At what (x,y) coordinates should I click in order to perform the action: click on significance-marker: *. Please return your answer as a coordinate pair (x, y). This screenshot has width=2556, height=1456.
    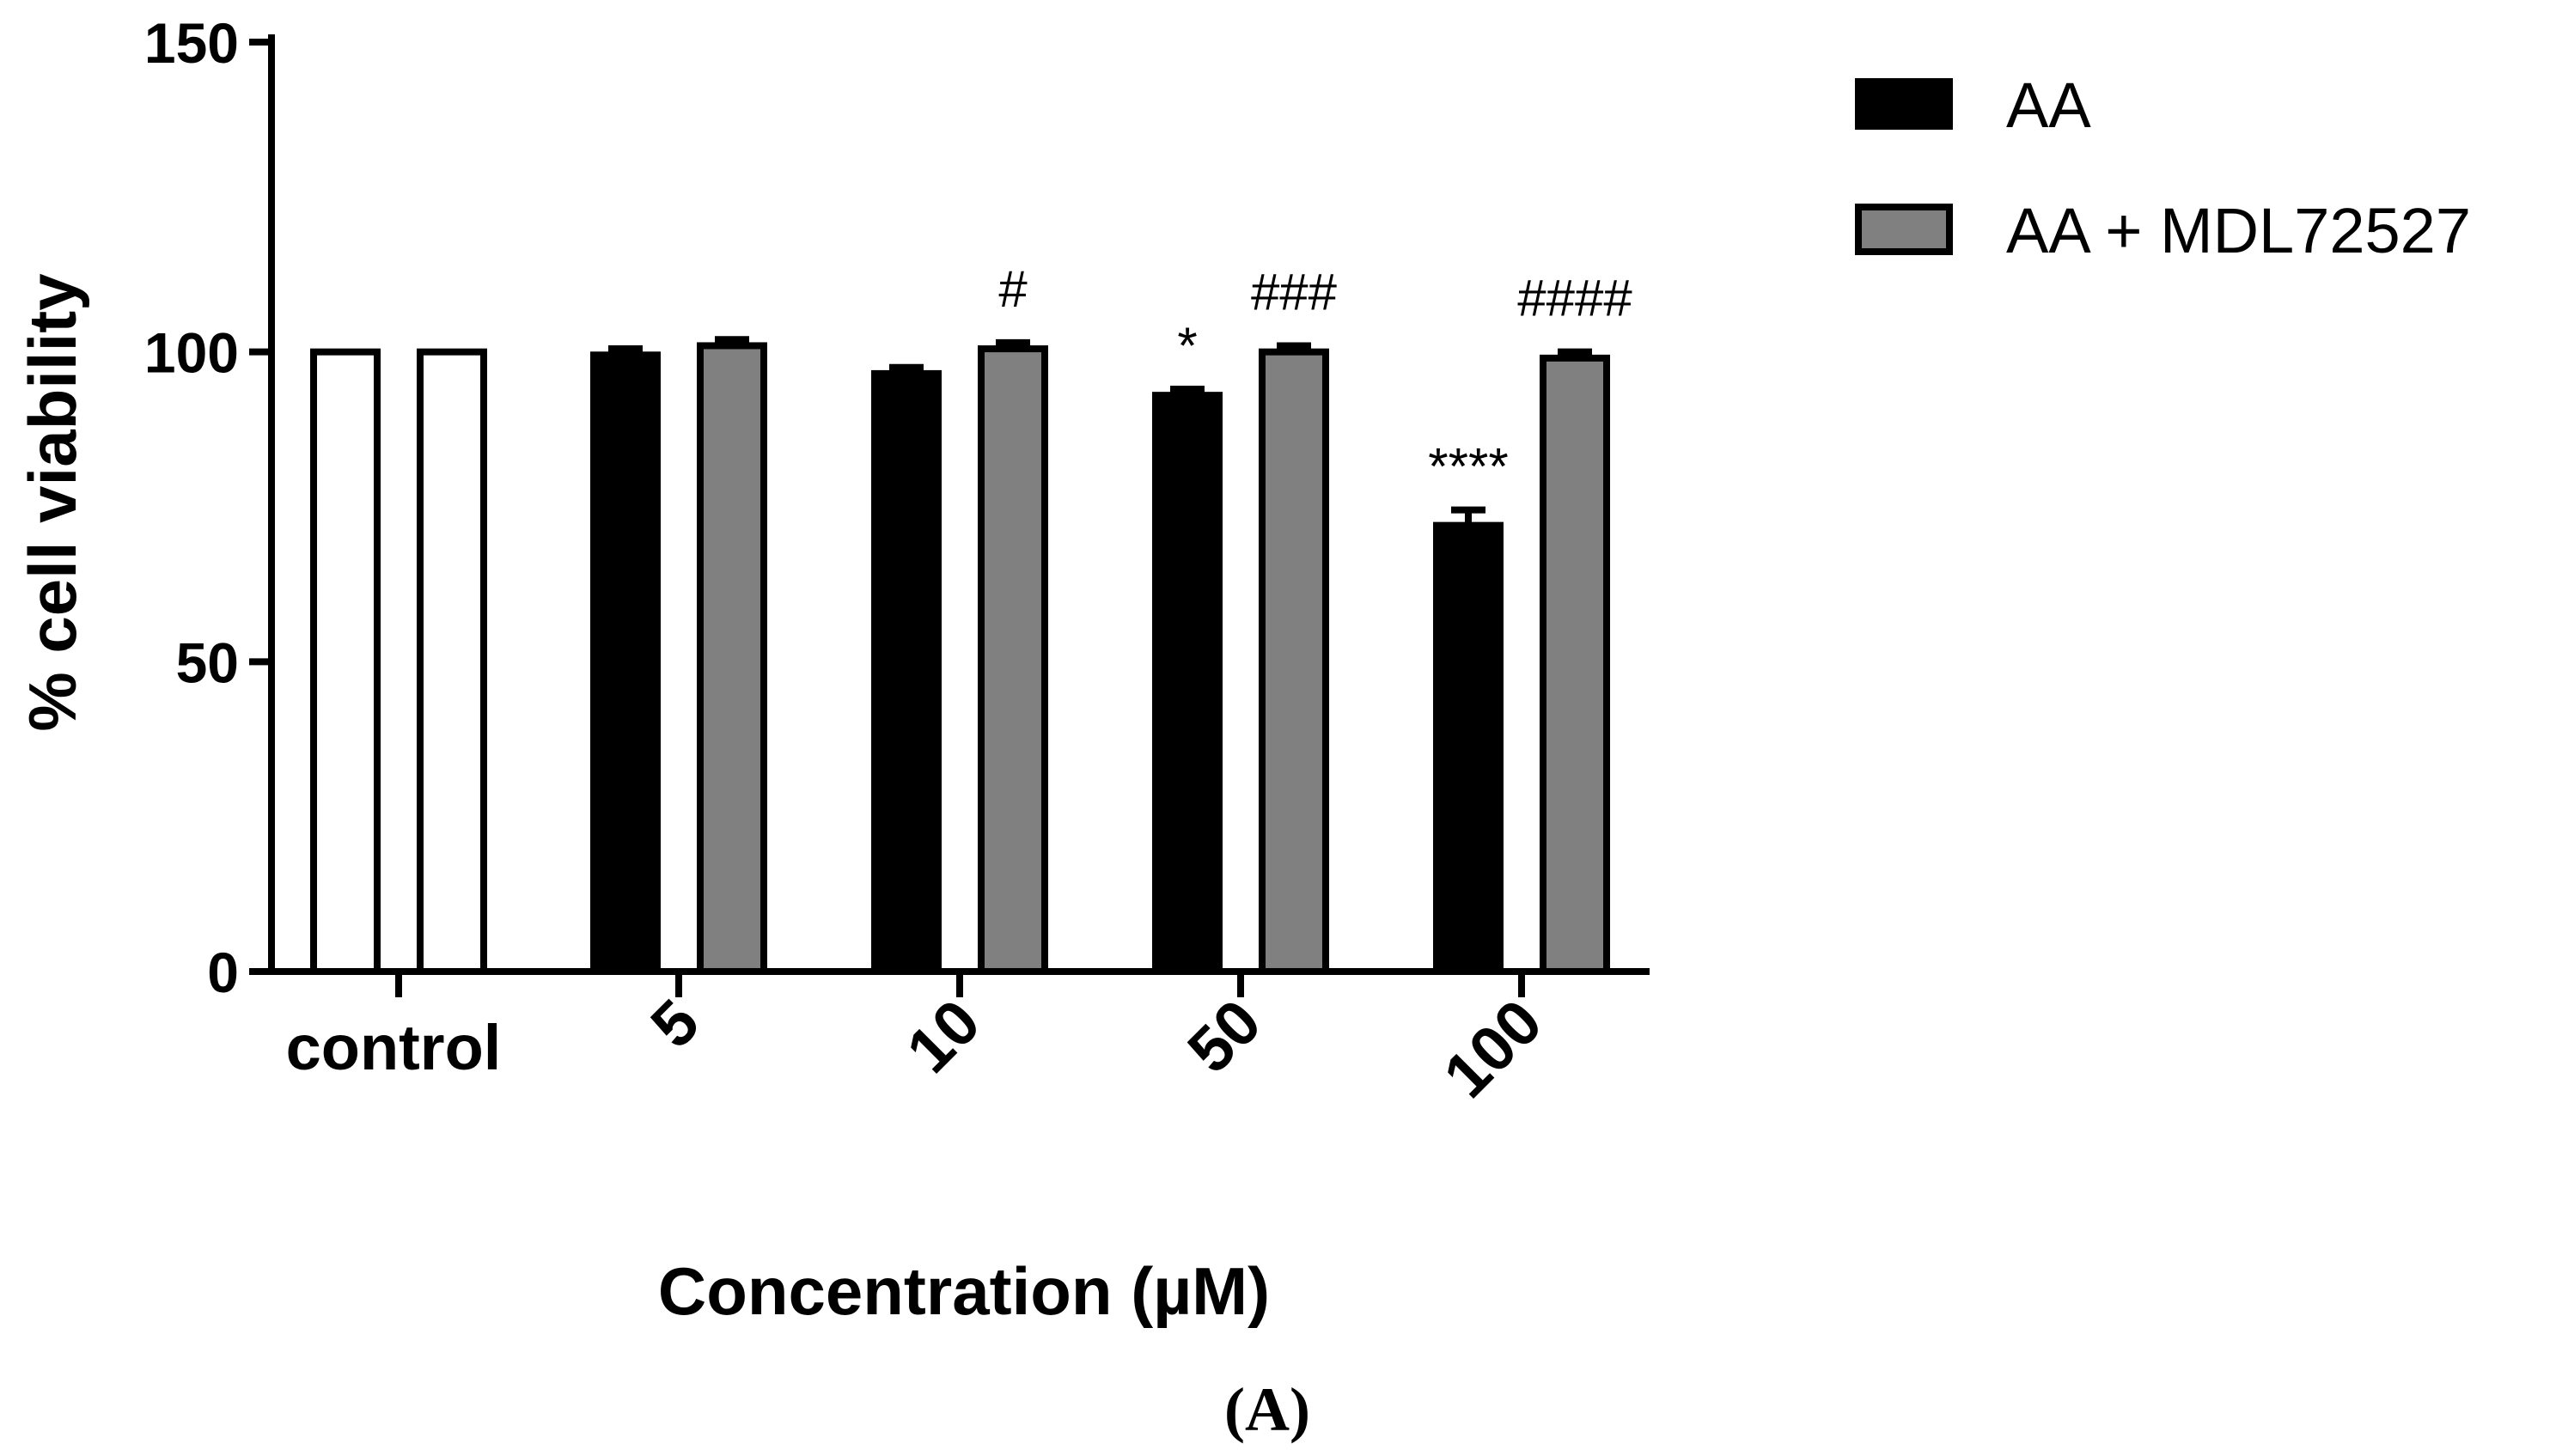
    Looking at the image, I should click on (1187, 346).